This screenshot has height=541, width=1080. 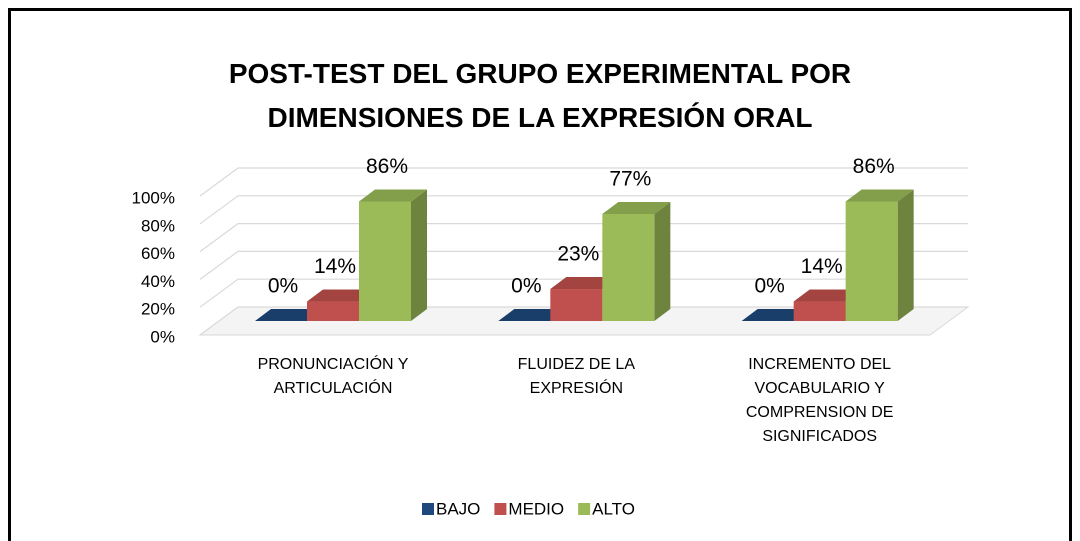 What do you see at coordinates (158, 225) in the screenshot?
I see `y-tick-label: 80%` at bounding box center [158, 225].